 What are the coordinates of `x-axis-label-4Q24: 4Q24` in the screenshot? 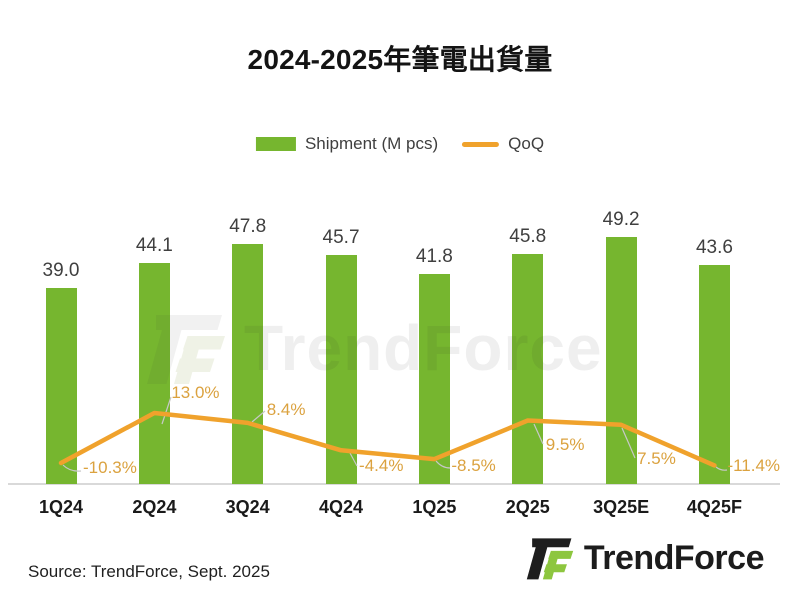 It's located at (341, 507).